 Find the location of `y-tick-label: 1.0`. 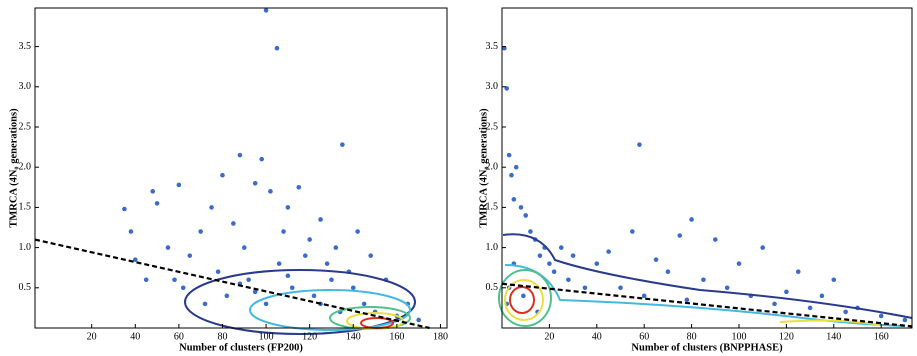

y-tick-label: 1.0 is located at coordinates (25, 247).